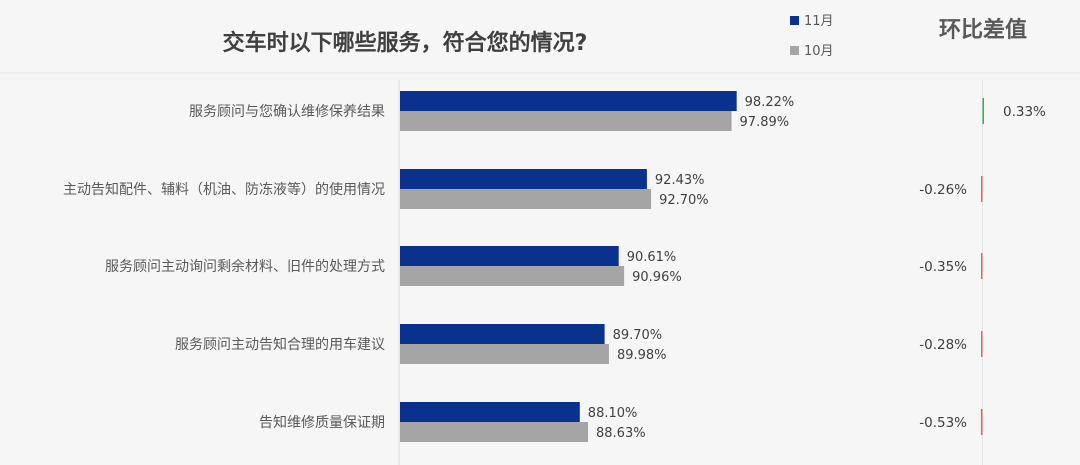 This screenshot has width=1080, height=465. What do you see at coordinates (794, 50) in the screenshot?
I see `legend-swatch-oct` at bounding box center [794, 50].